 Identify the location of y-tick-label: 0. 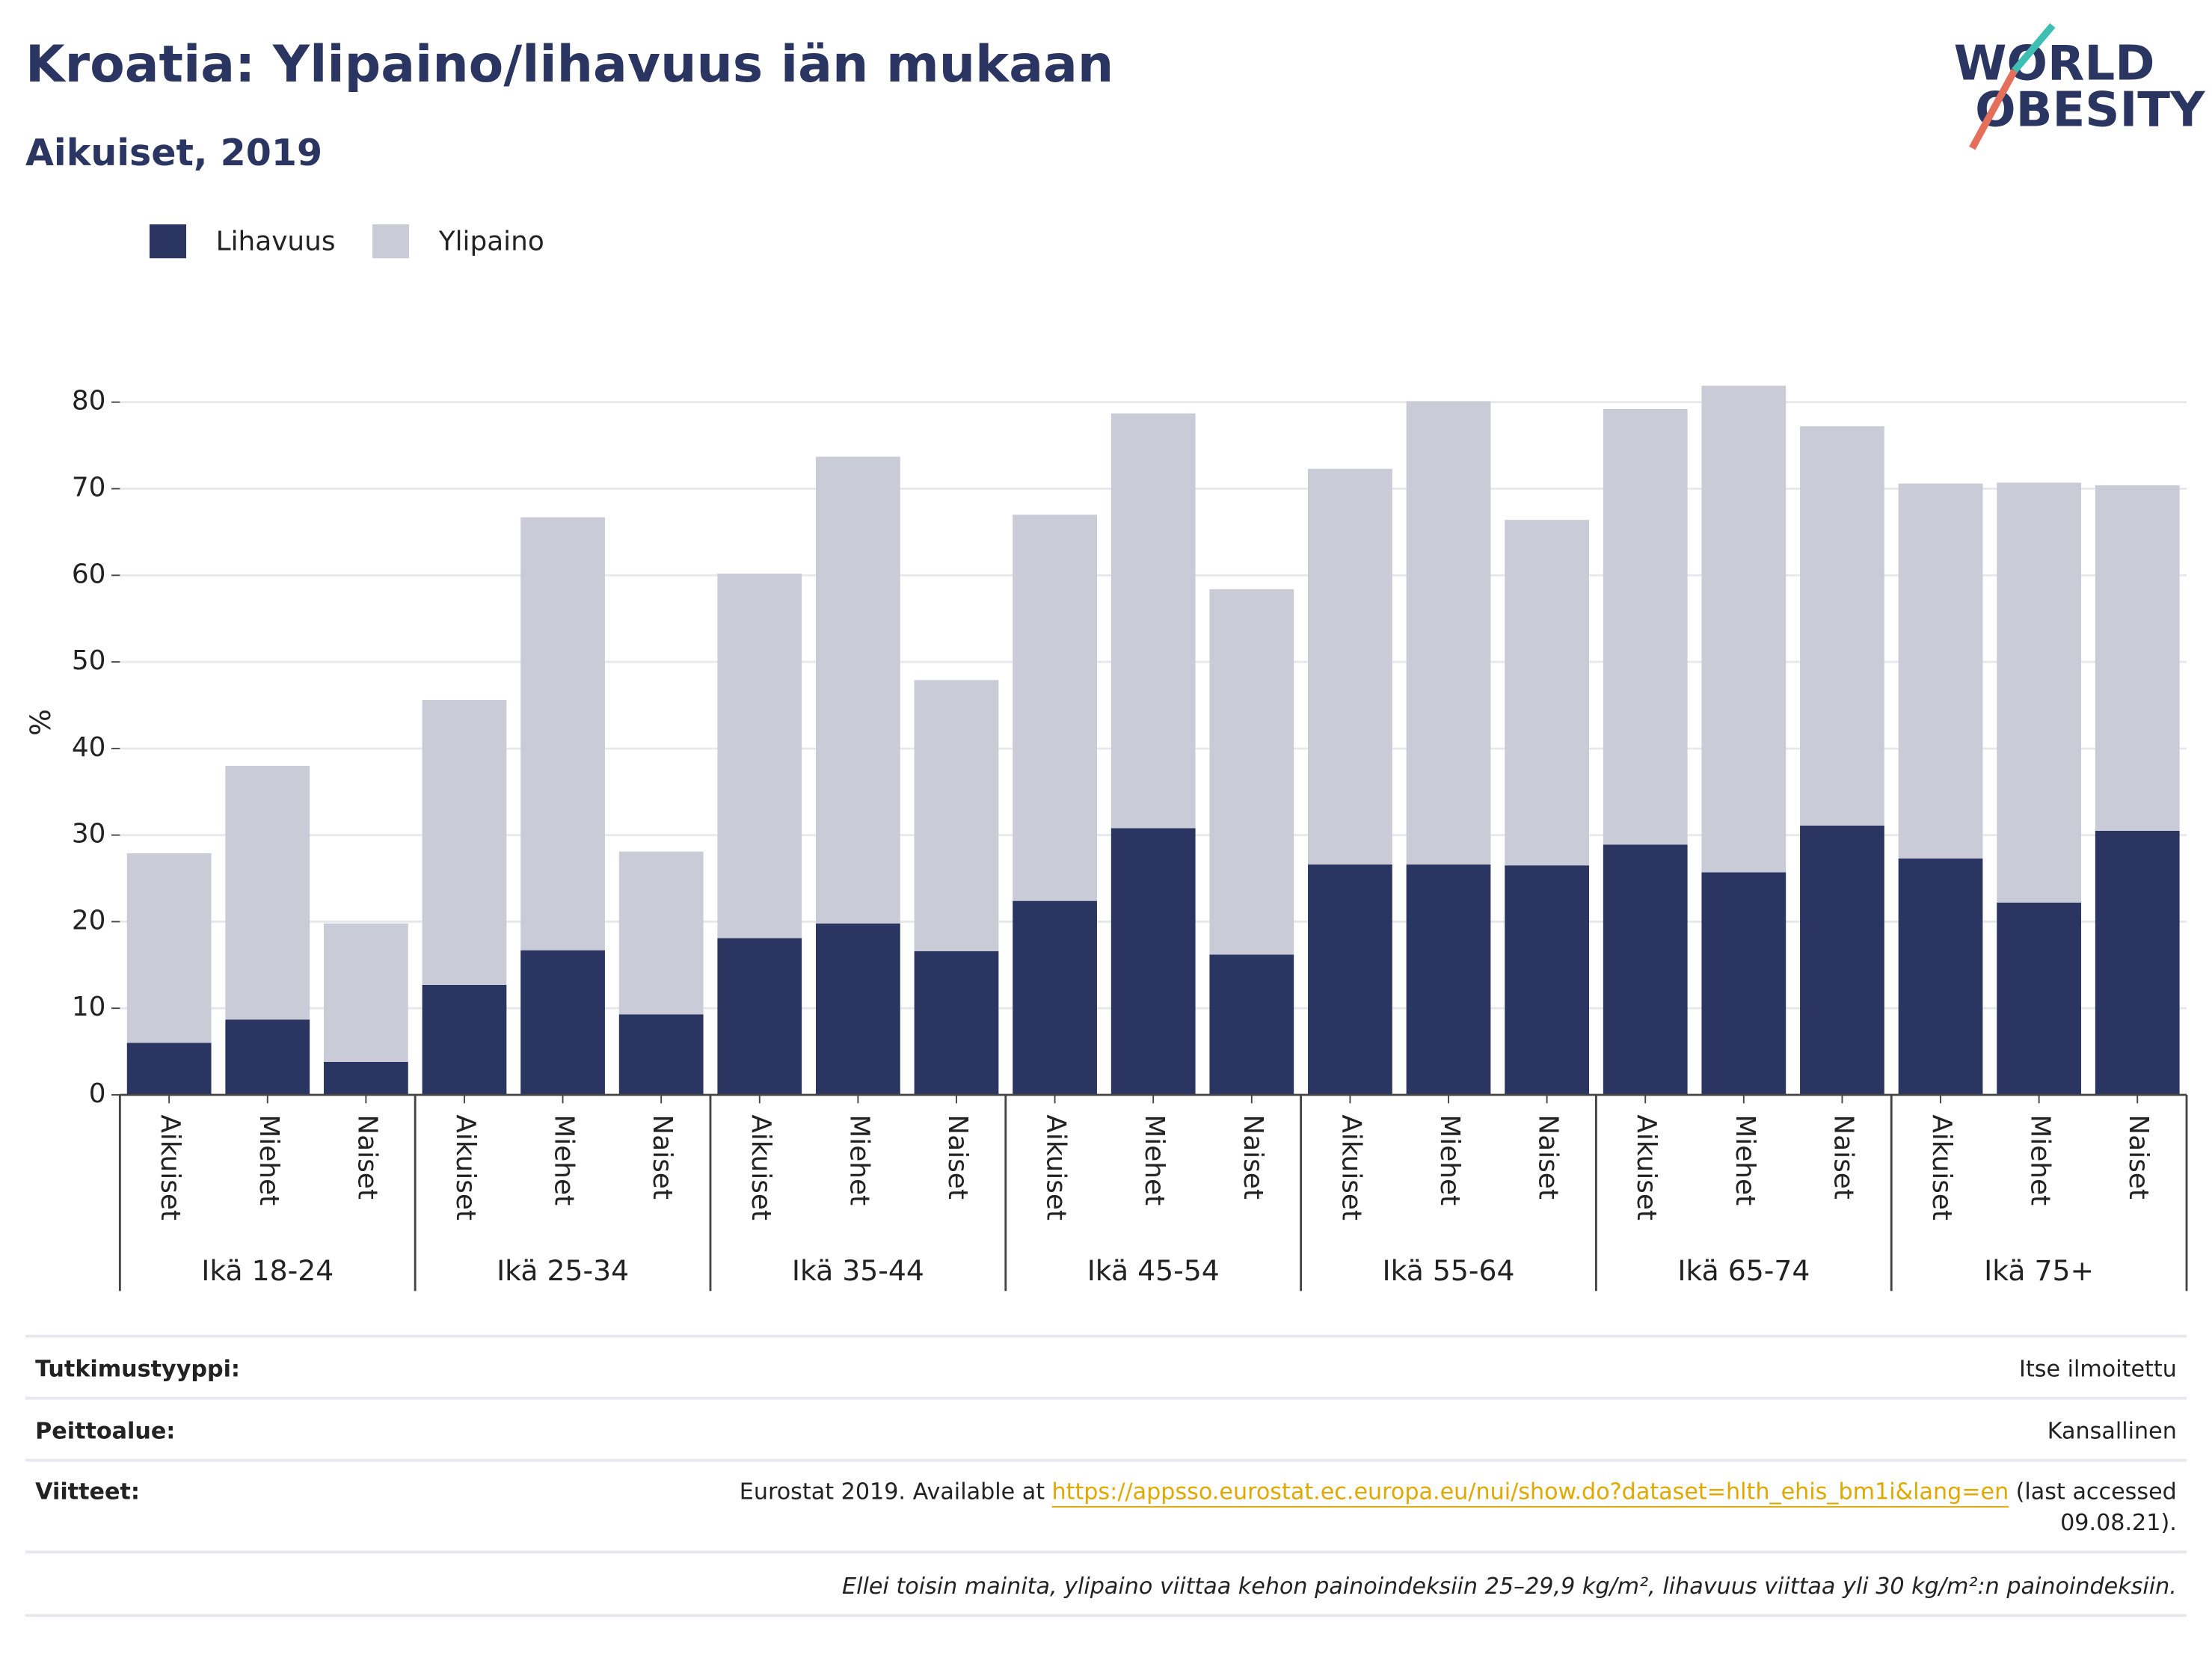
(97, 1093).